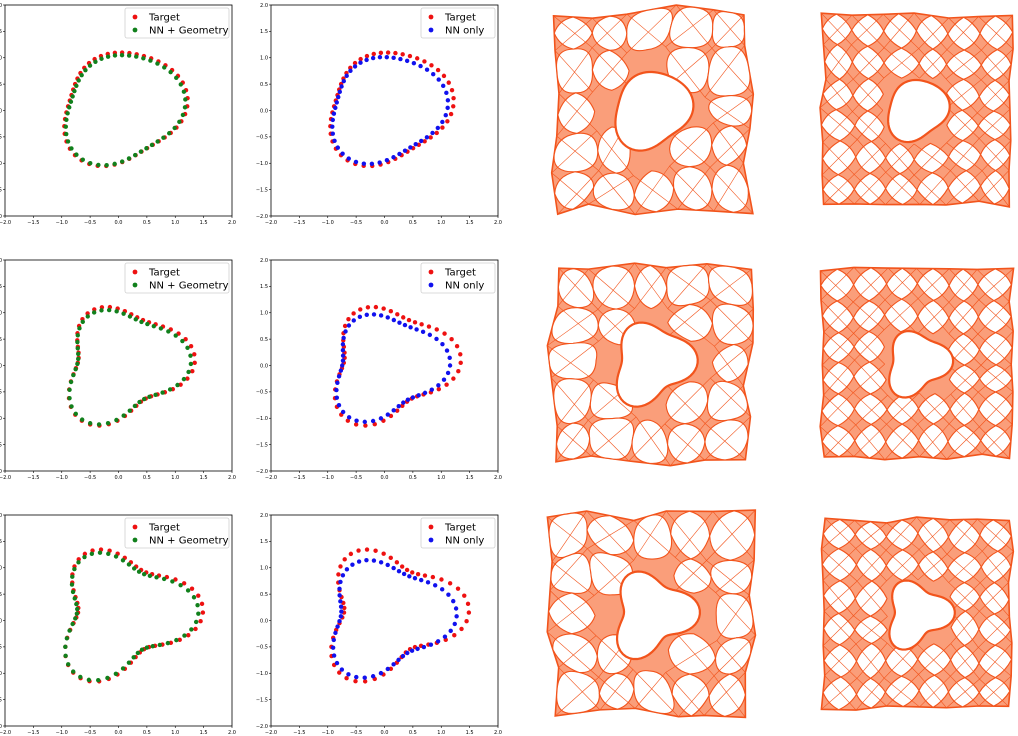  What do you see at coordinates (232, 223) in the screenshot?
I see `x-tick-label: 2.0` at bounding box center [232, 223].